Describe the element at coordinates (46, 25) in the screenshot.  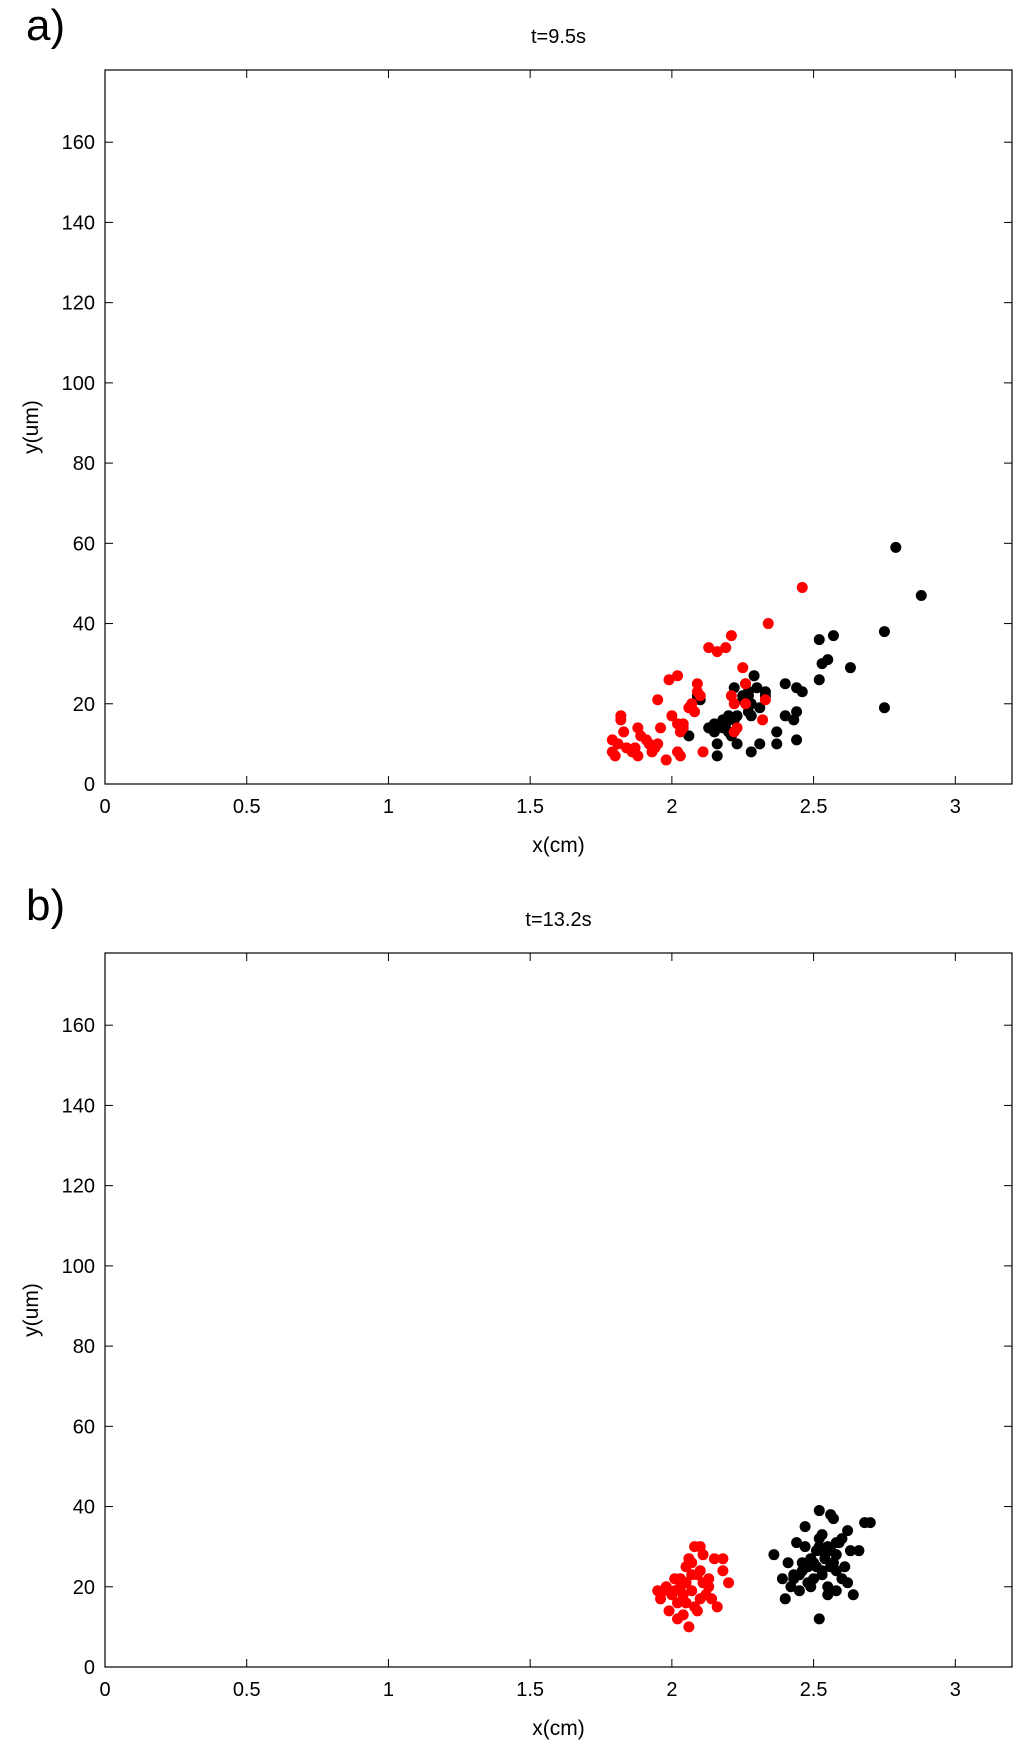
I see `panel-label: a)` at that location.